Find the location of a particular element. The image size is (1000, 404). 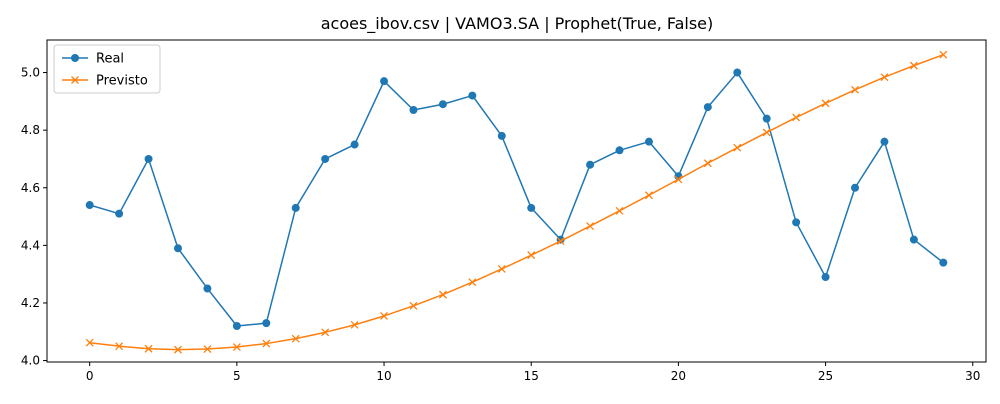

legend: Real Previsto is located at coordinates (107, 69).